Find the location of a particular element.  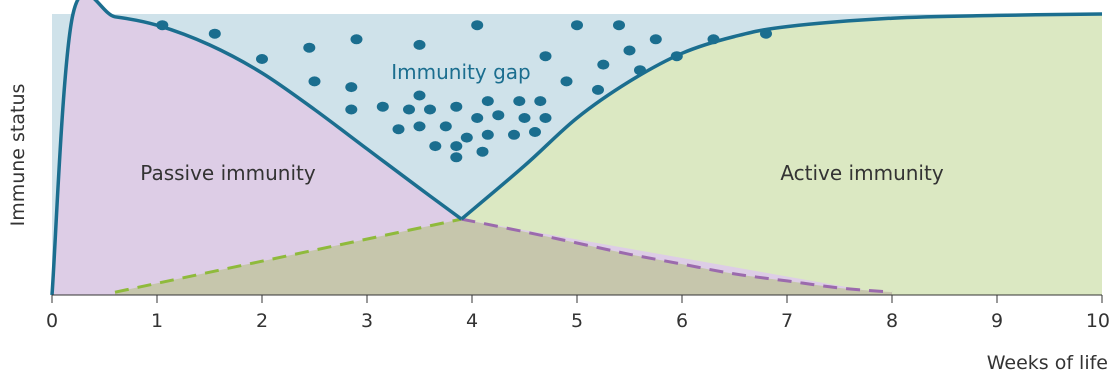

x-tick-label: 7 is located at coordinates (787, 321).